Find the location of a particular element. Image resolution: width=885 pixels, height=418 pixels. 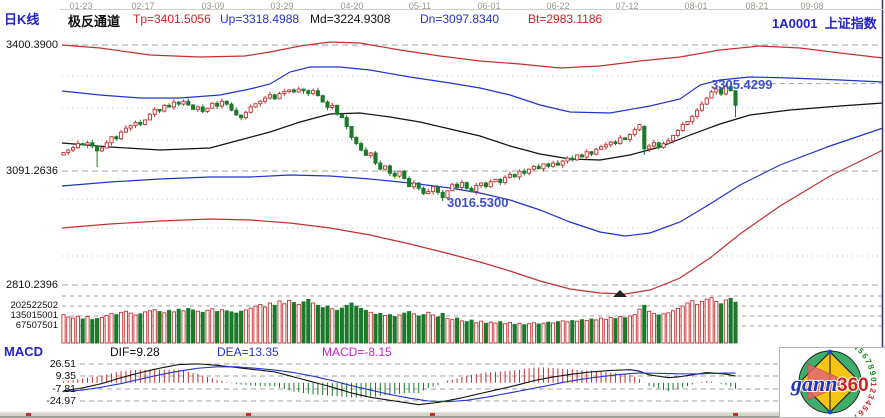

indicator-name: 极反通道 is located at coordinates (94, 21).